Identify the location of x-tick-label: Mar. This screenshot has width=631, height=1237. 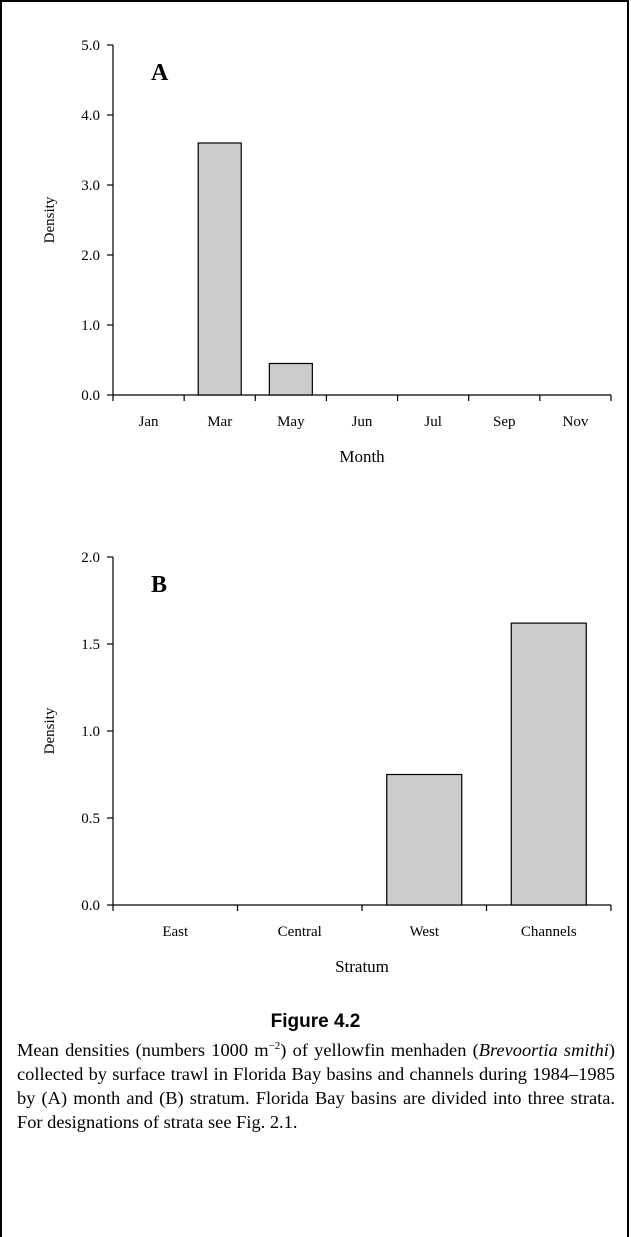
(219, 422).